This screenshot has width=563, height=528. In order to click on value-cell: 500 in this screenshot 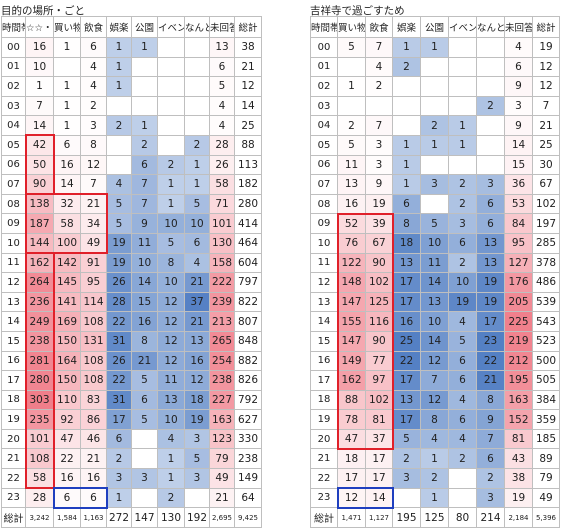, I will do `click(546, 361)`.